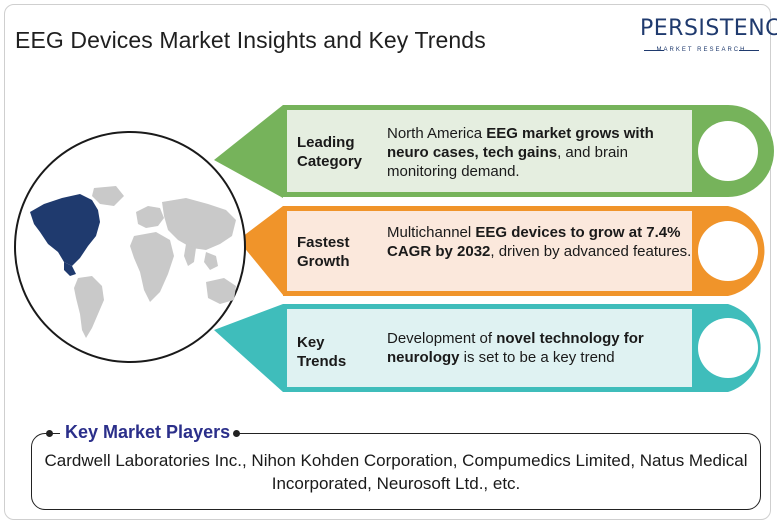 The height and width of the screenshot is (526, 777). I want to click on desc-emphasis: novel technology for neurology, so click(515, 348).